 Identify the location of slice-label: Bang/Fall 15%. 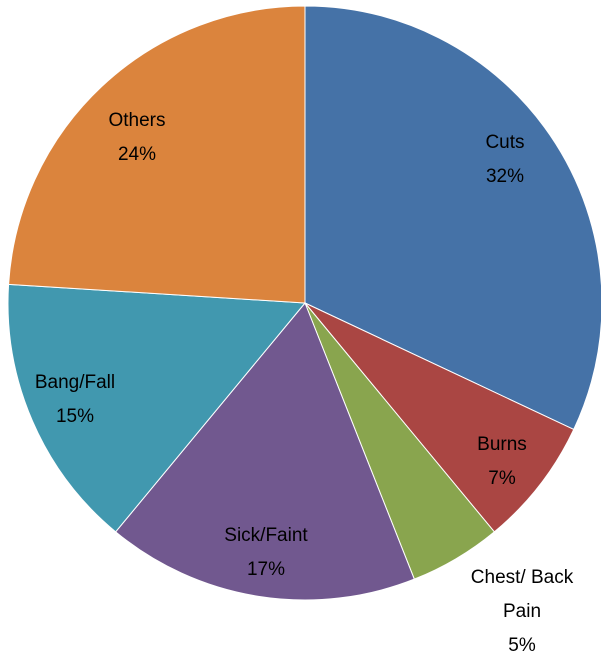
(75, 400).